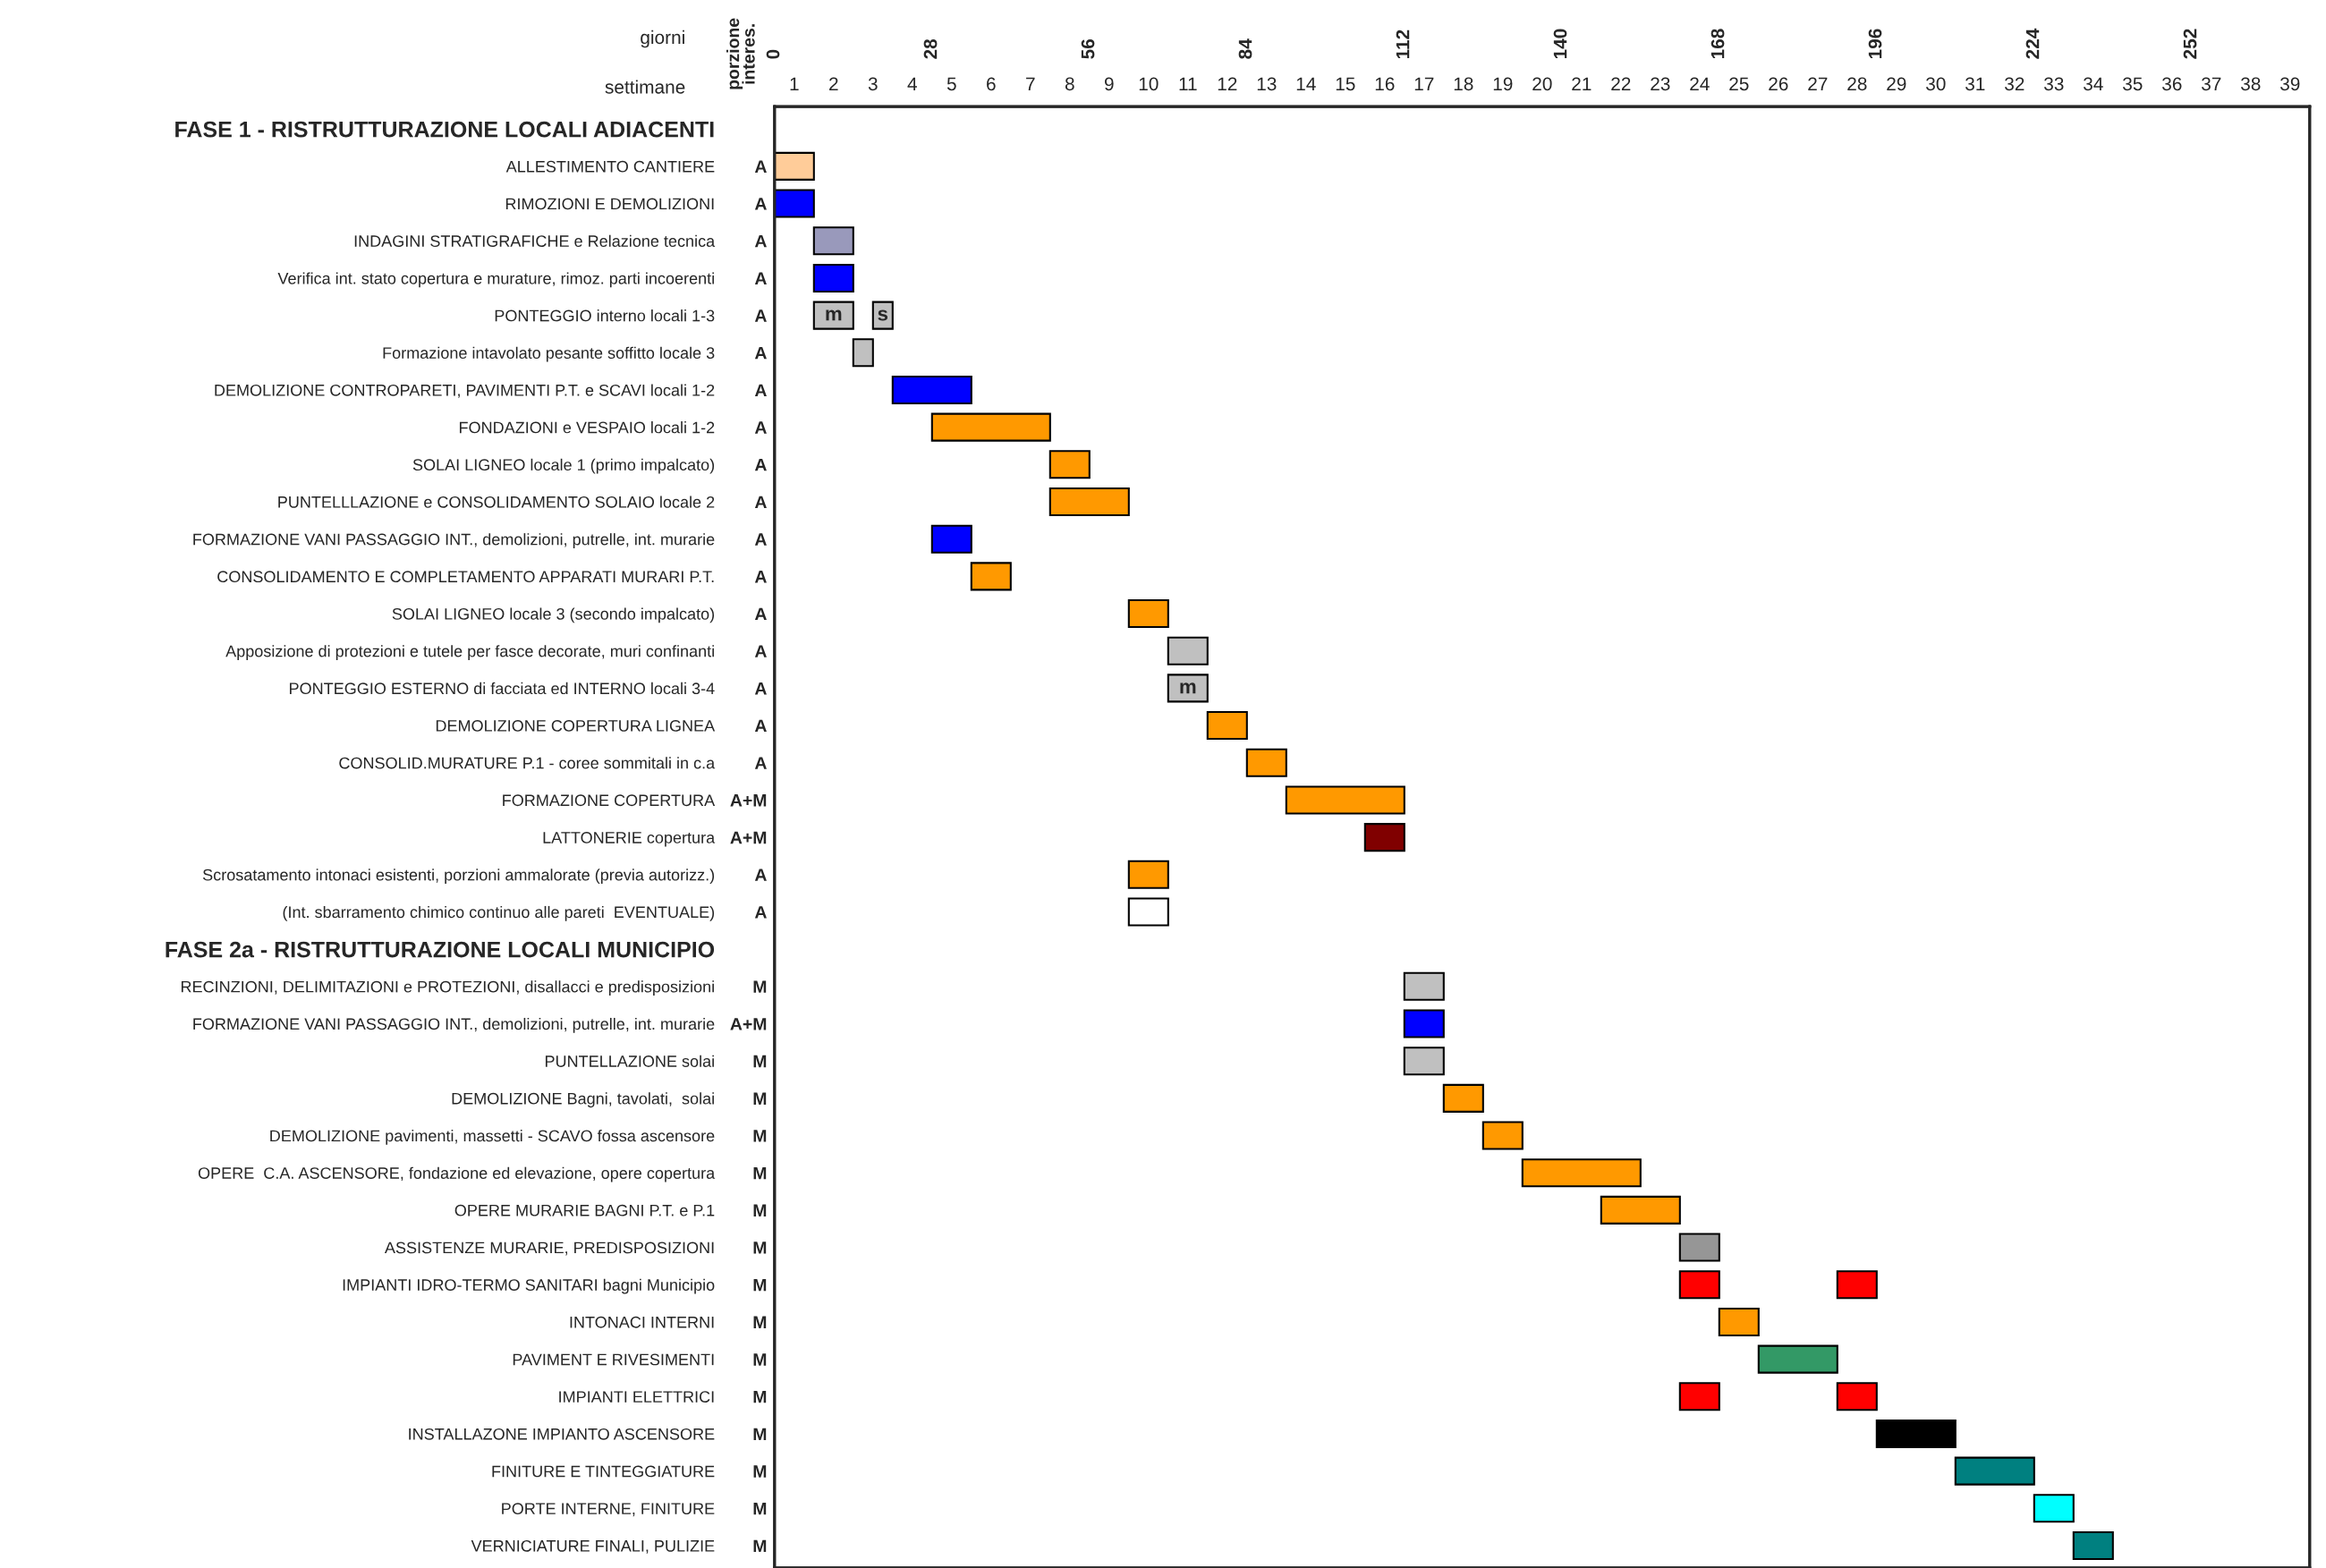  What do you see at coordinates (1582, 83) in the screenshot?
I see `x-tick-label: 21` at bounding box center [1582, 83].